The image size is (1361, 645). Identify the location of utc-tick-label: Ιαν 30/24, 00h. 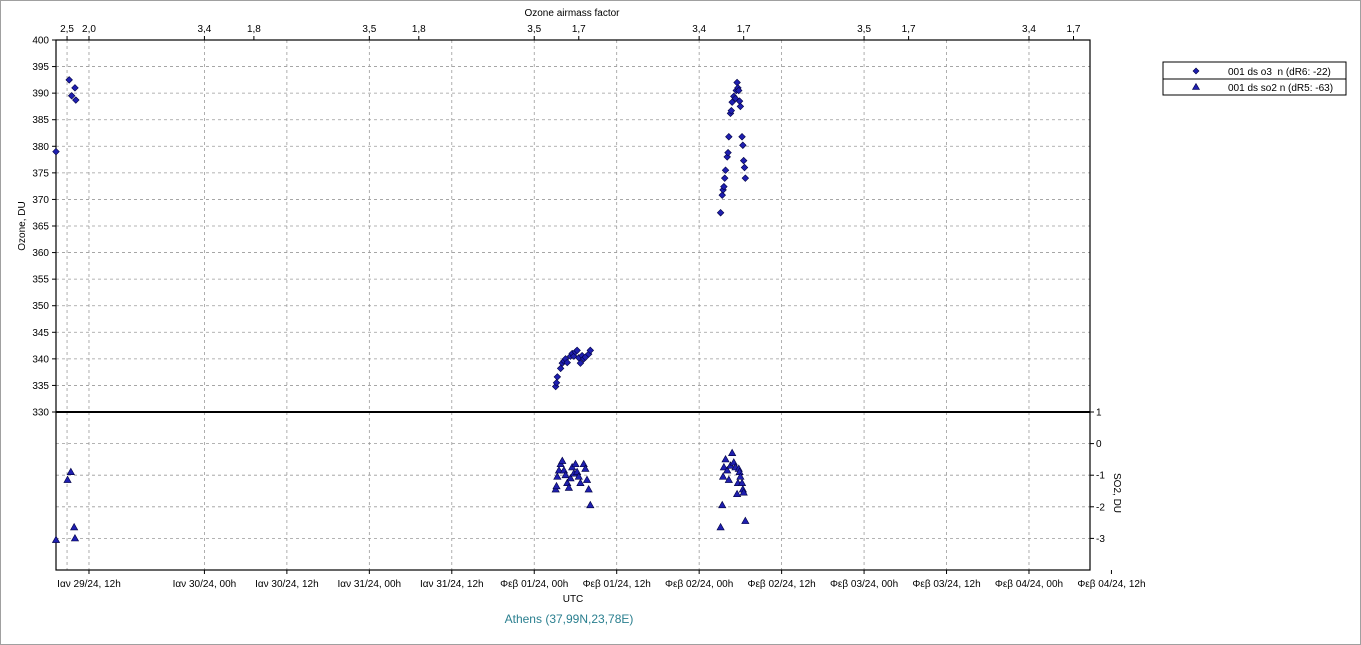
(205, 584).